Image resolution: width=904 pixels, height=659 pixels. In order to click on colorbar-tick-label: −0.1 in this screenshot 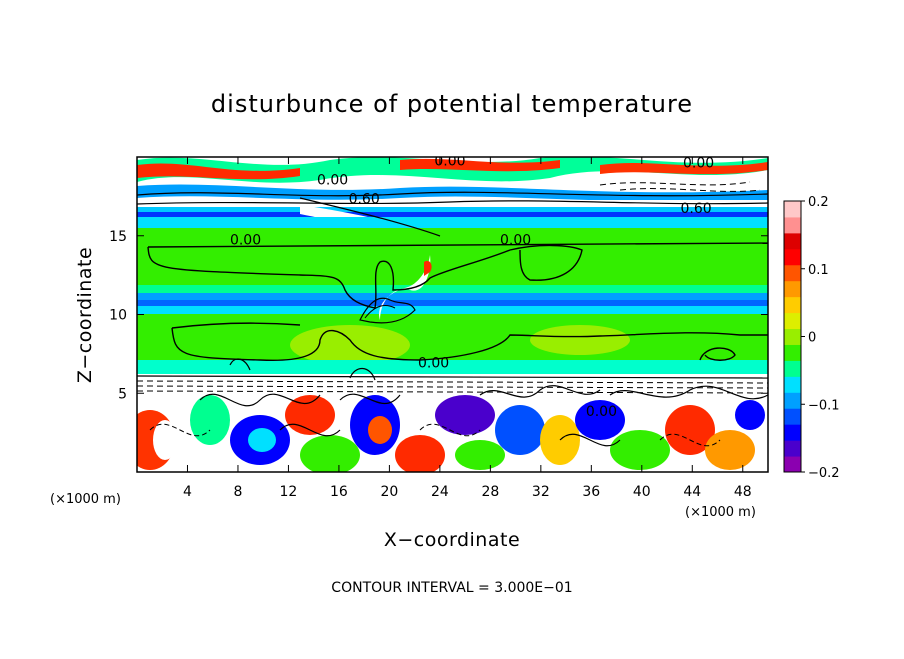, I will do `click(824, 405)`.